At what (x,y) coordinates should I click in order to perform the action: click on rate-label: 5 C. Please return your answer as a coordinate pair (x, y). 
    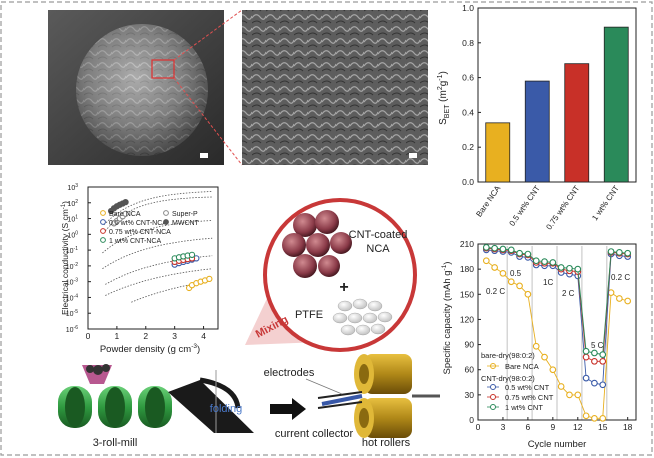
    Looking at the image, I should click on (597, 345).